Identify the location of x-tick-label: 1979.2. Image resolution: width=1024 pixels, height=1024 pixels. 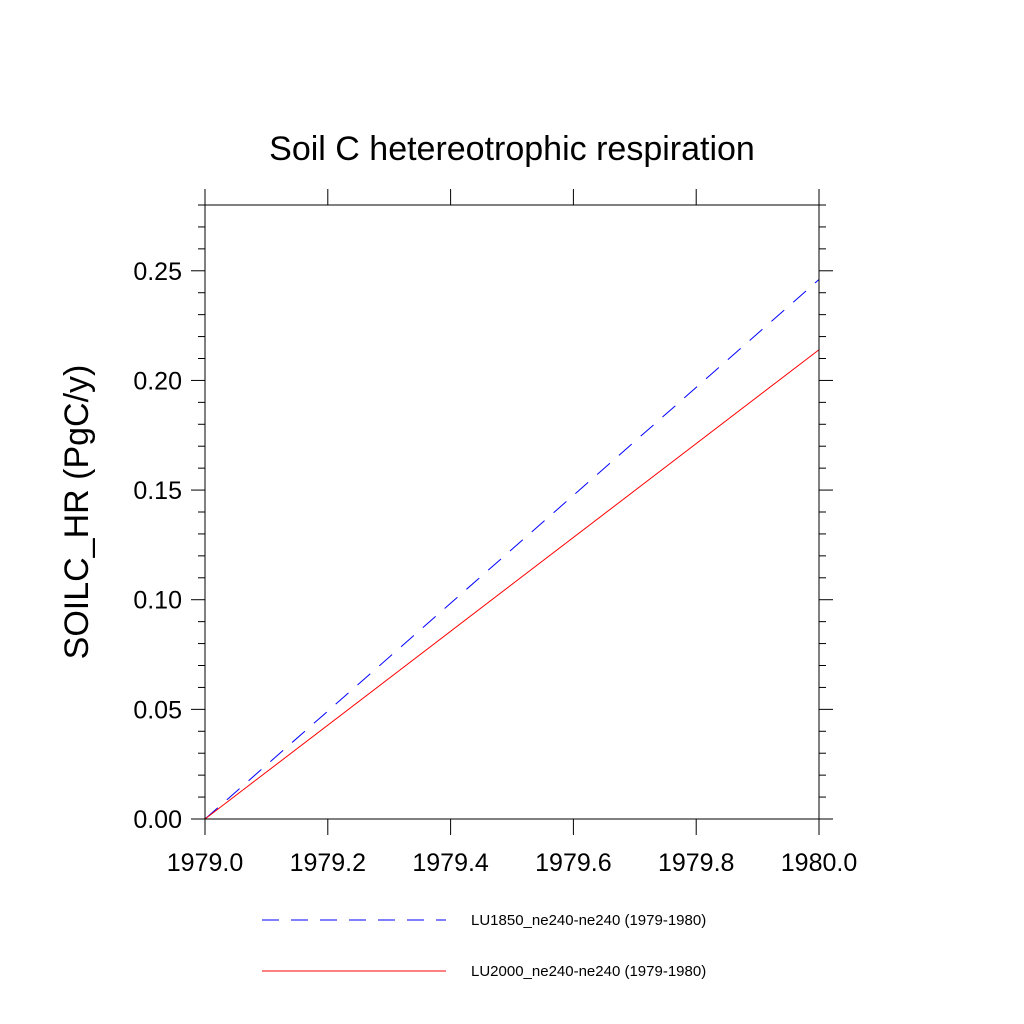
(328, 863).